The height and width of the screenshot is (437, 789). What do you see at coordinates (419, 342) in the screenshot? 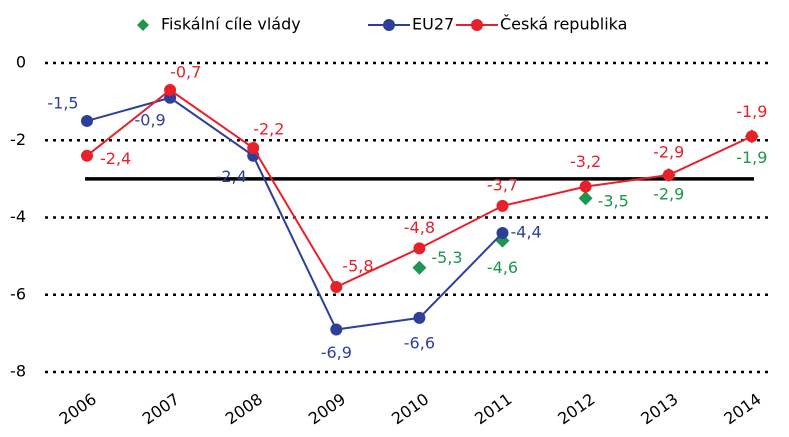
I see `data-label: -6,6` at bounding box center [419, 342].